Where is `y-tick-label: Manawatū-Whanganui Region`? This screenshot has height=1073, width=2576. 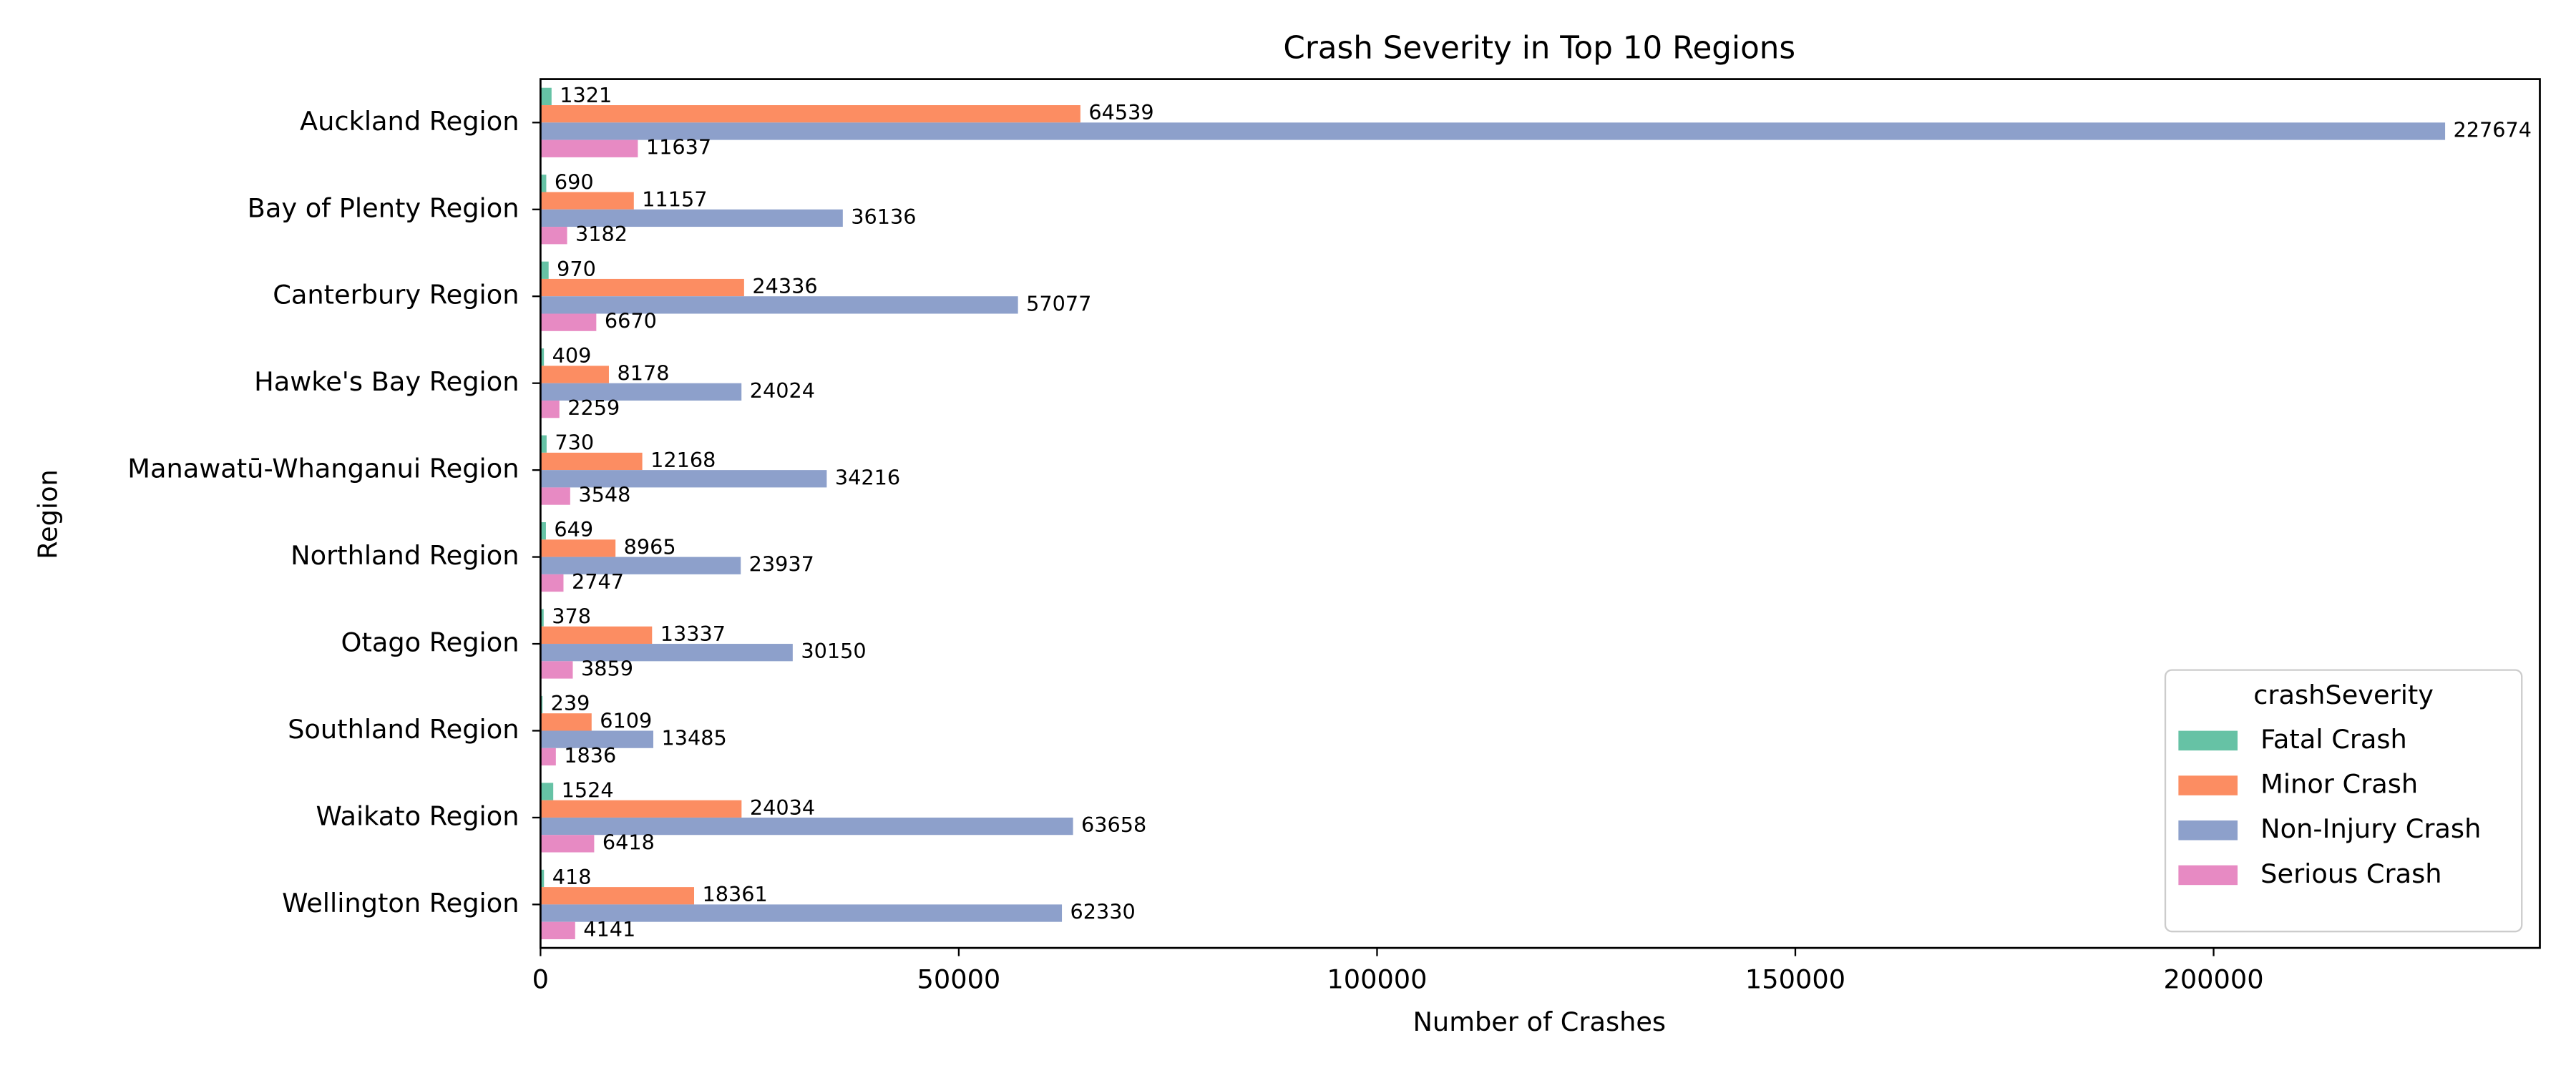 y-tick-label: Manawatū-Whanganui Region is located at coordinates (323, 469).